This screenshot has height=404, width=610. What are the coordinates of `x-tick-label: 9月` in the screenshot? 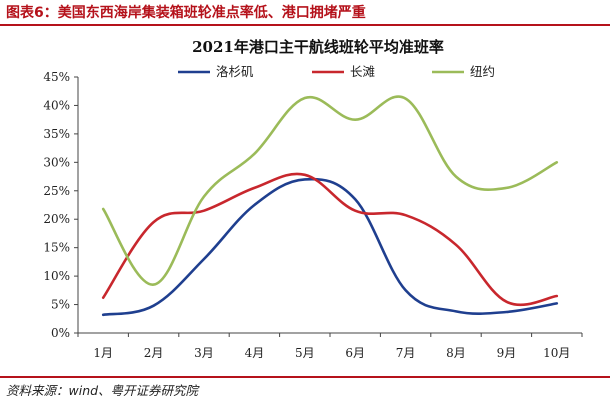 It's located at (507, 353).